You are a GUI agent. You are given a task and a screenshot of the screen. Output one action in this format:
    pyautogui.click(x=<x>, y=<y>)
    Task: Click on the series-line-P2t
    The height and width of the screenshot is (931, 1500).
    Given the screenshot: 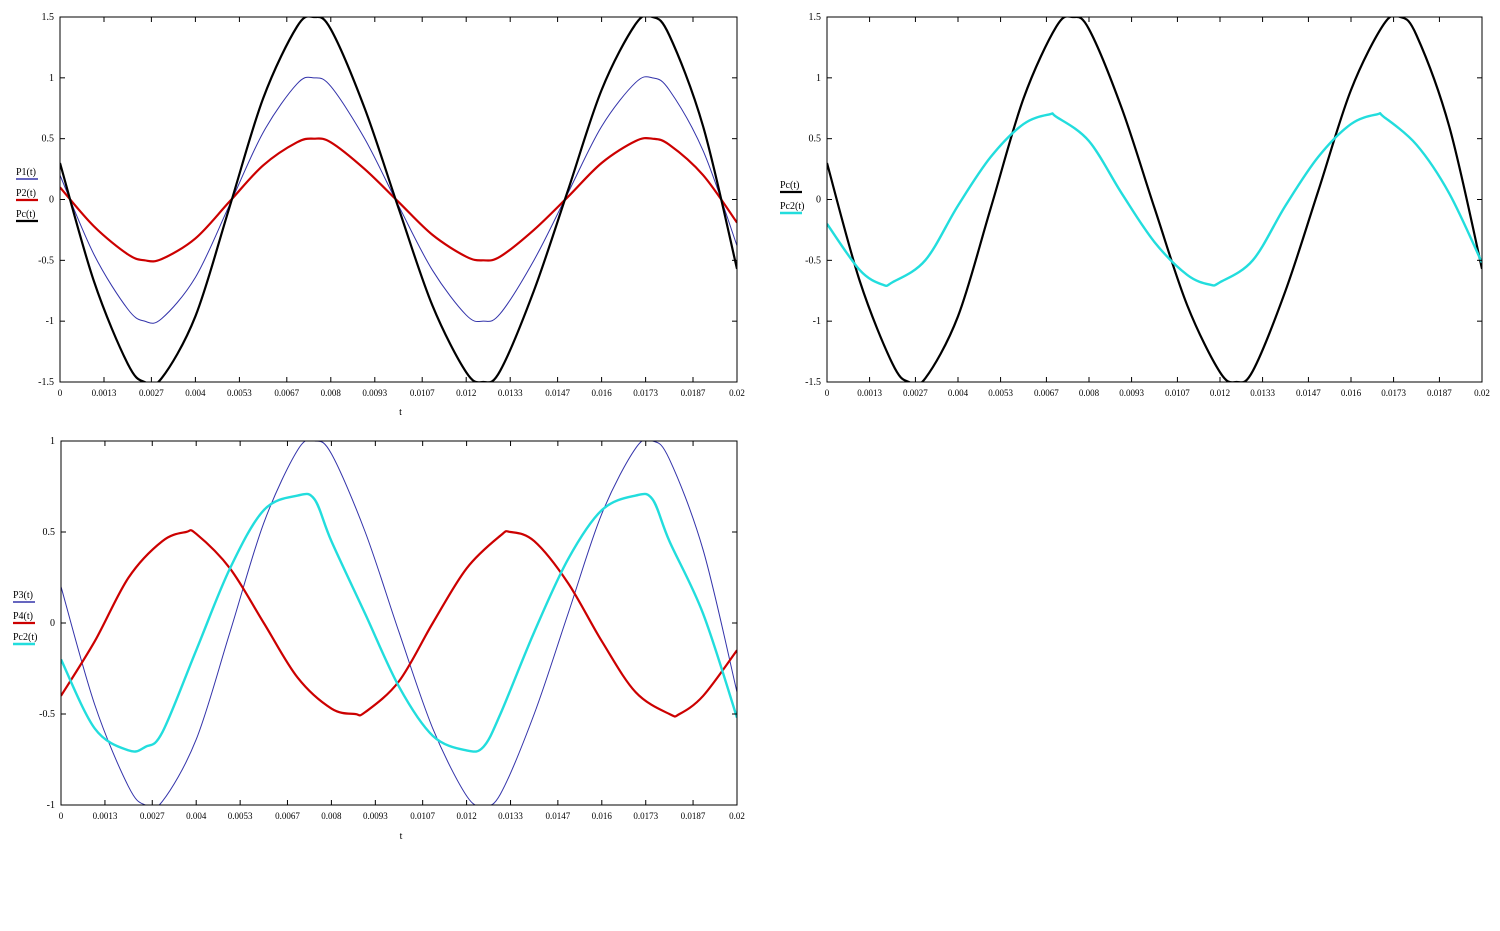 What is the action you would take?
    pyautogui.click(x=398, y=199)
    